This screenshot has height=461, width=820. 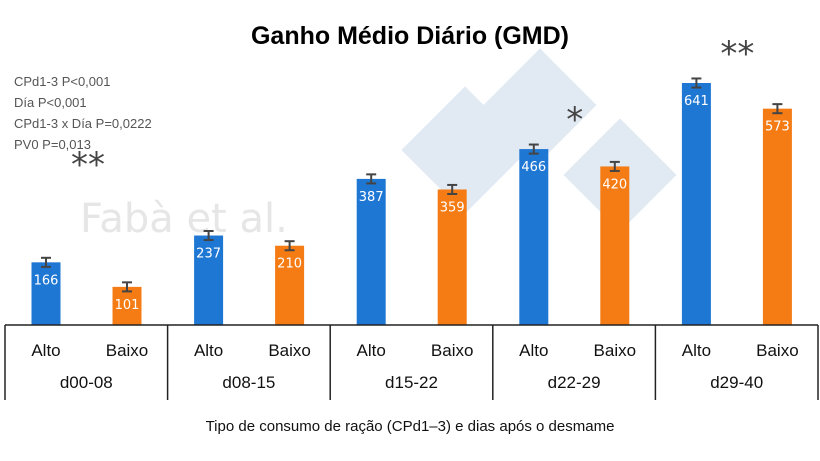 I want to click on stat-line: CPd1-3 x Día P=0,0222, so click(x=83, y=123).